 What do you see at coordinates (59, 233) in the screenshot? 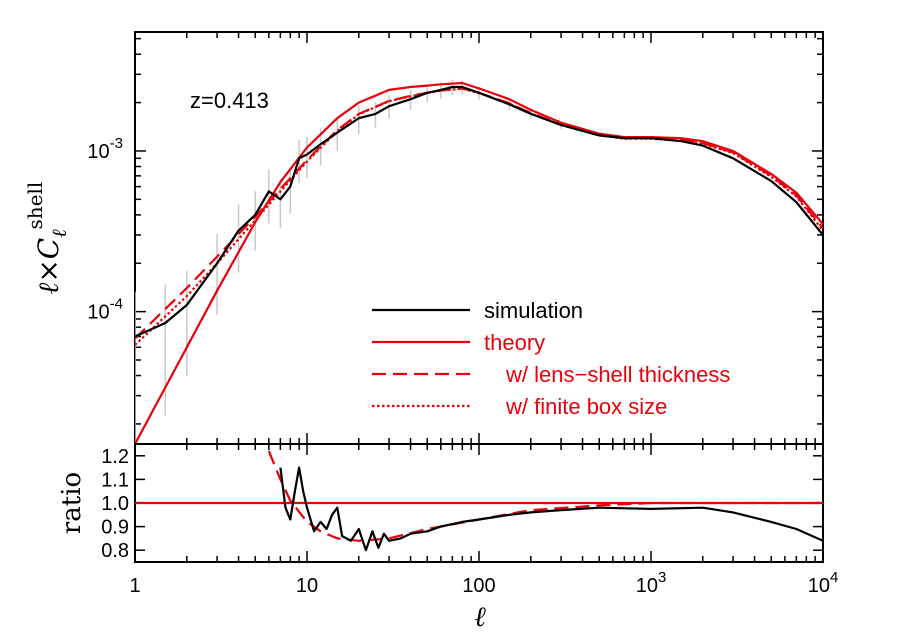
I see `ylabel-subscript: ℓ` at bounding box center [59, 233].